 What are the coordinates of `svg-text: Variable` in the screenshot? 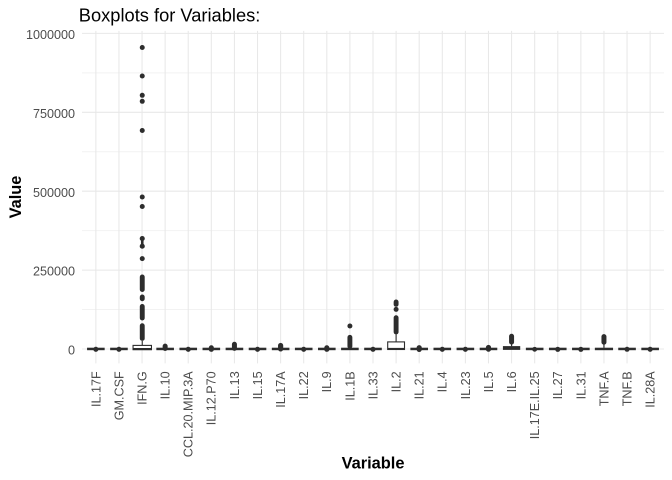 It's located at (373, 464).